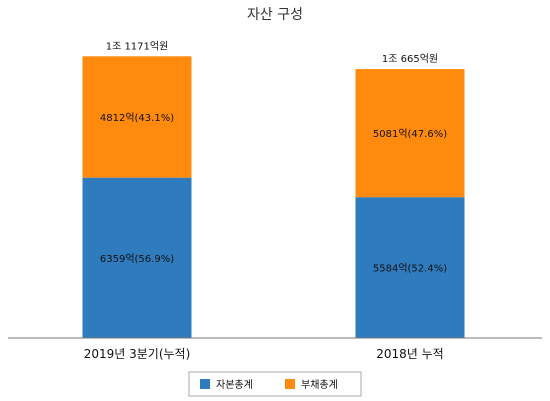  What do you see at coordinates (137, 354) in the screenshot?
I see `category-label-0: 2019년 3분기(누적)` at bounding box center [137, 354].